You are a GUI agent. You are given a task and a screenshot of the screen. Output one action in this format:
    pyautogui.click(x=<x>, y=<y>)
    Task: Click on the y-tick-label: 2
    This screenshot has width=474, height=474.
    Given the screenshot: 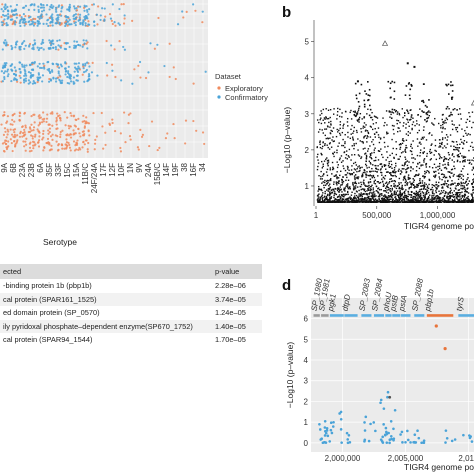 What is the action you would take?
    pyautogui.click(x=307, y=150)
    